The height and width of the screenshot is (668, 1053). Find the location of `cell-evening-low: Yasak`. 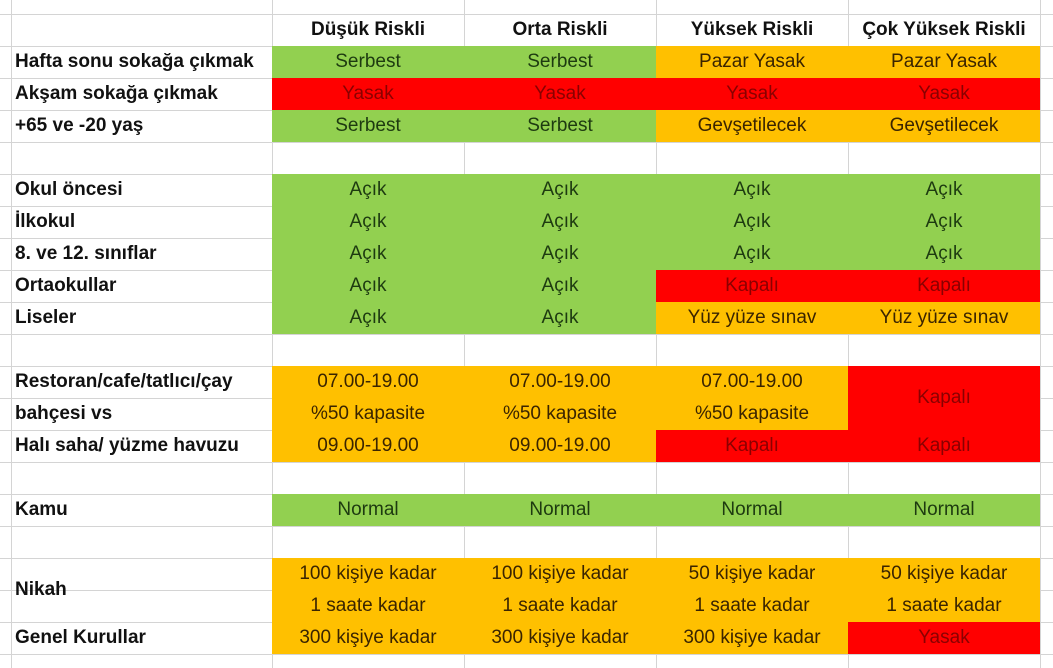

cell-evening-low: Yasak is located at coordinates (368, 94).